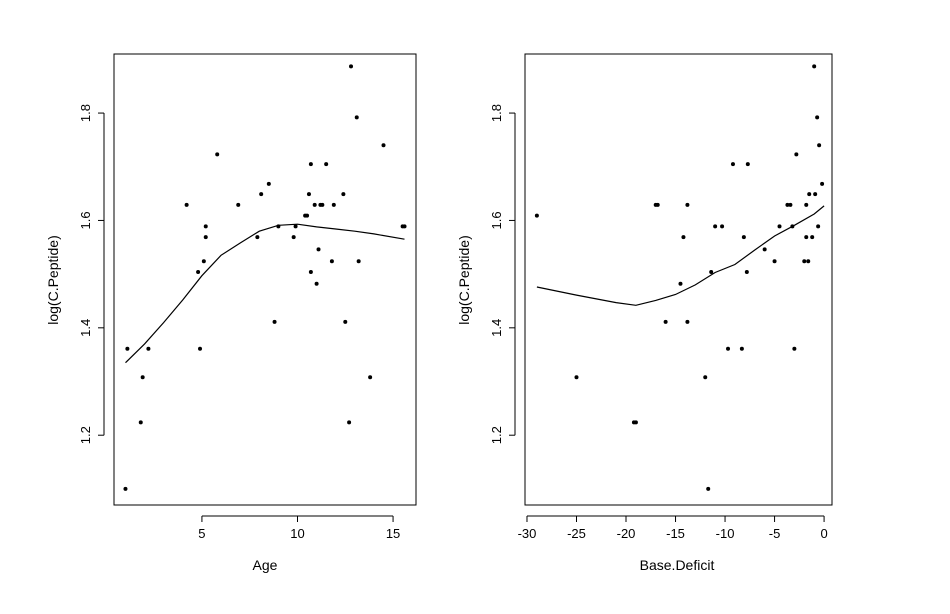  What do you see at coordinates (677, 565) in the screenshot?
I see `x-axis-title-base-deficit: Base.Deficit` at bounding box center [677, 565].